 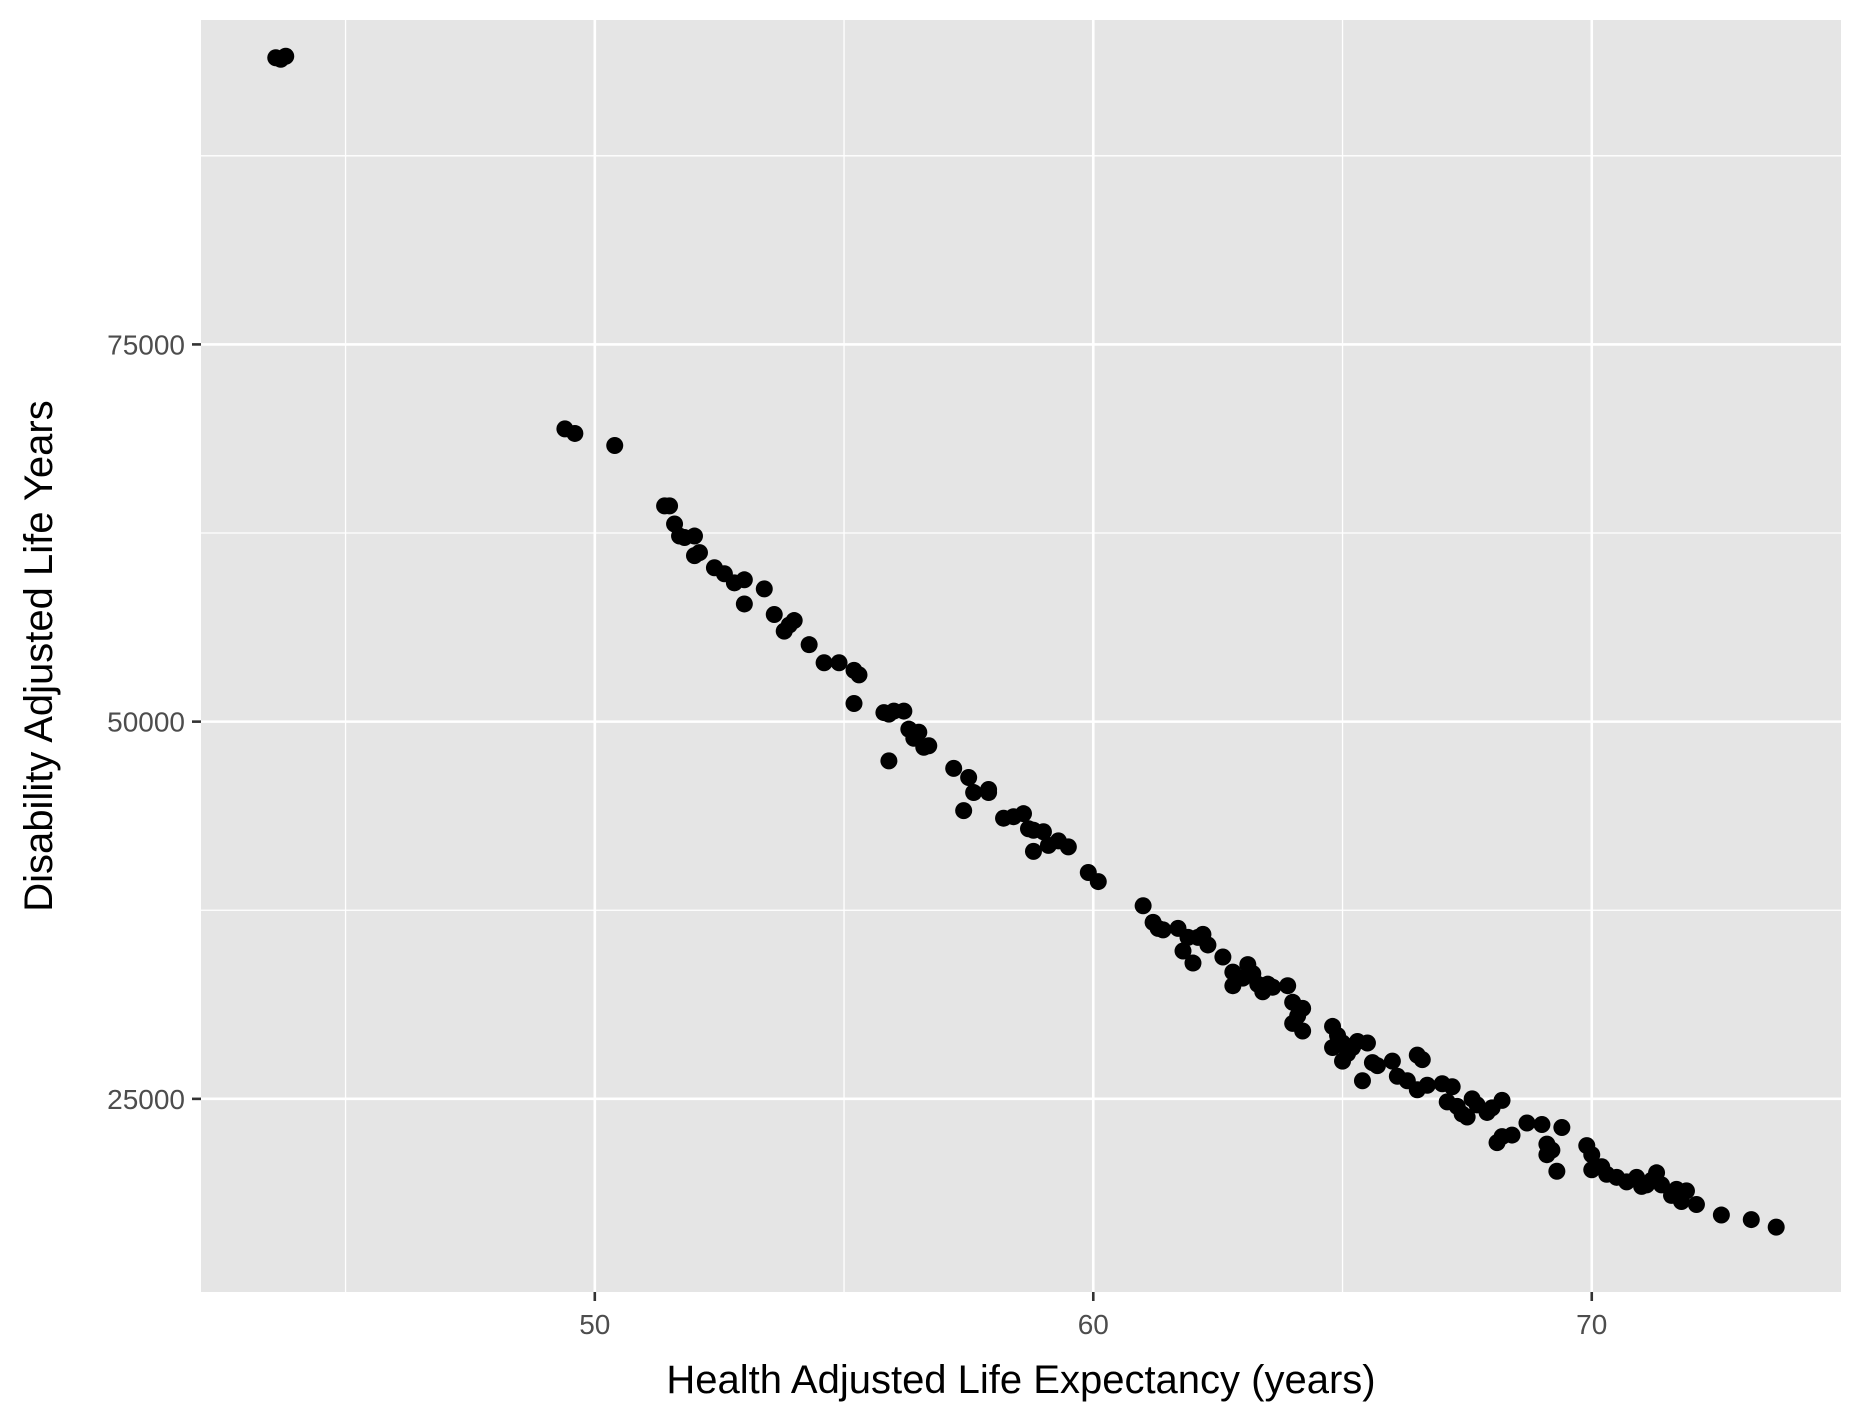 I want to click on y-axis-title: Disability Adjusted Life Years, so click(x=39, y=655).